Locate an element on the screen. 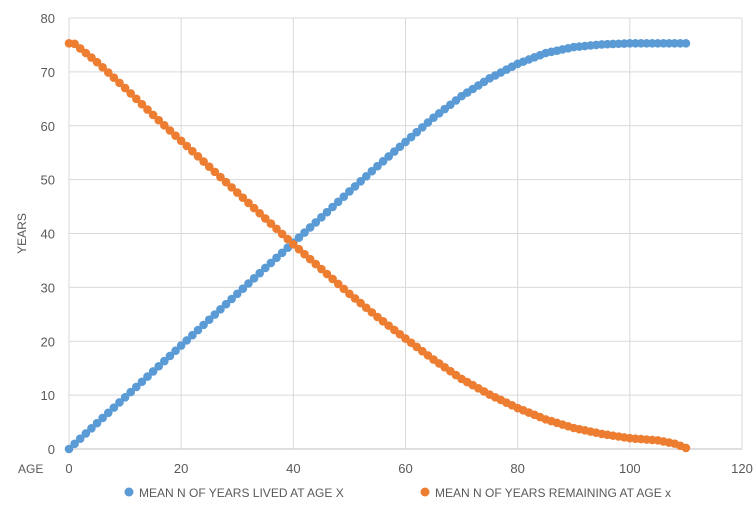 The width and height of the screenshot is (754, 510). y-tick-label: 70 is located at coordinates (48, 72).